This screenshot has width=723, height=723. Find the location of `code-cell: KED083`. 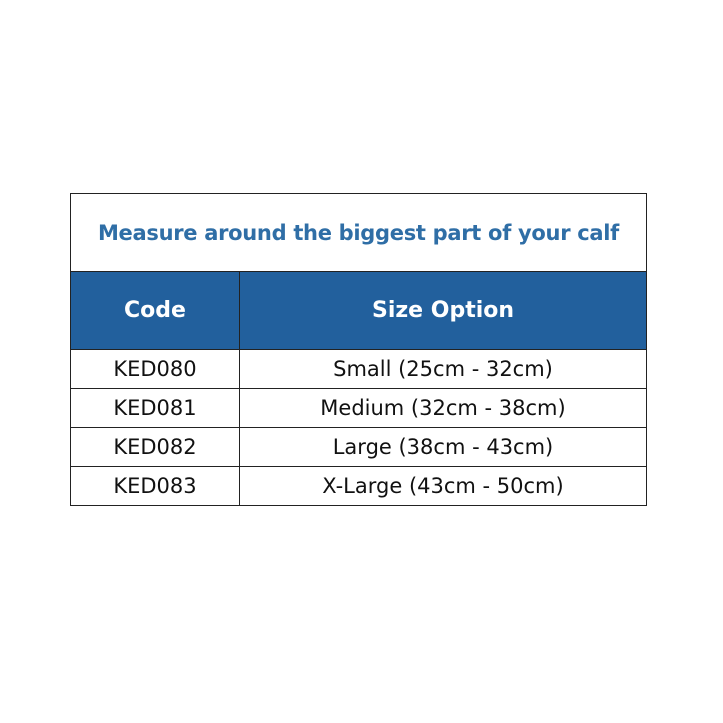

code-cell: KED083 is located at coordinates (155, 486).